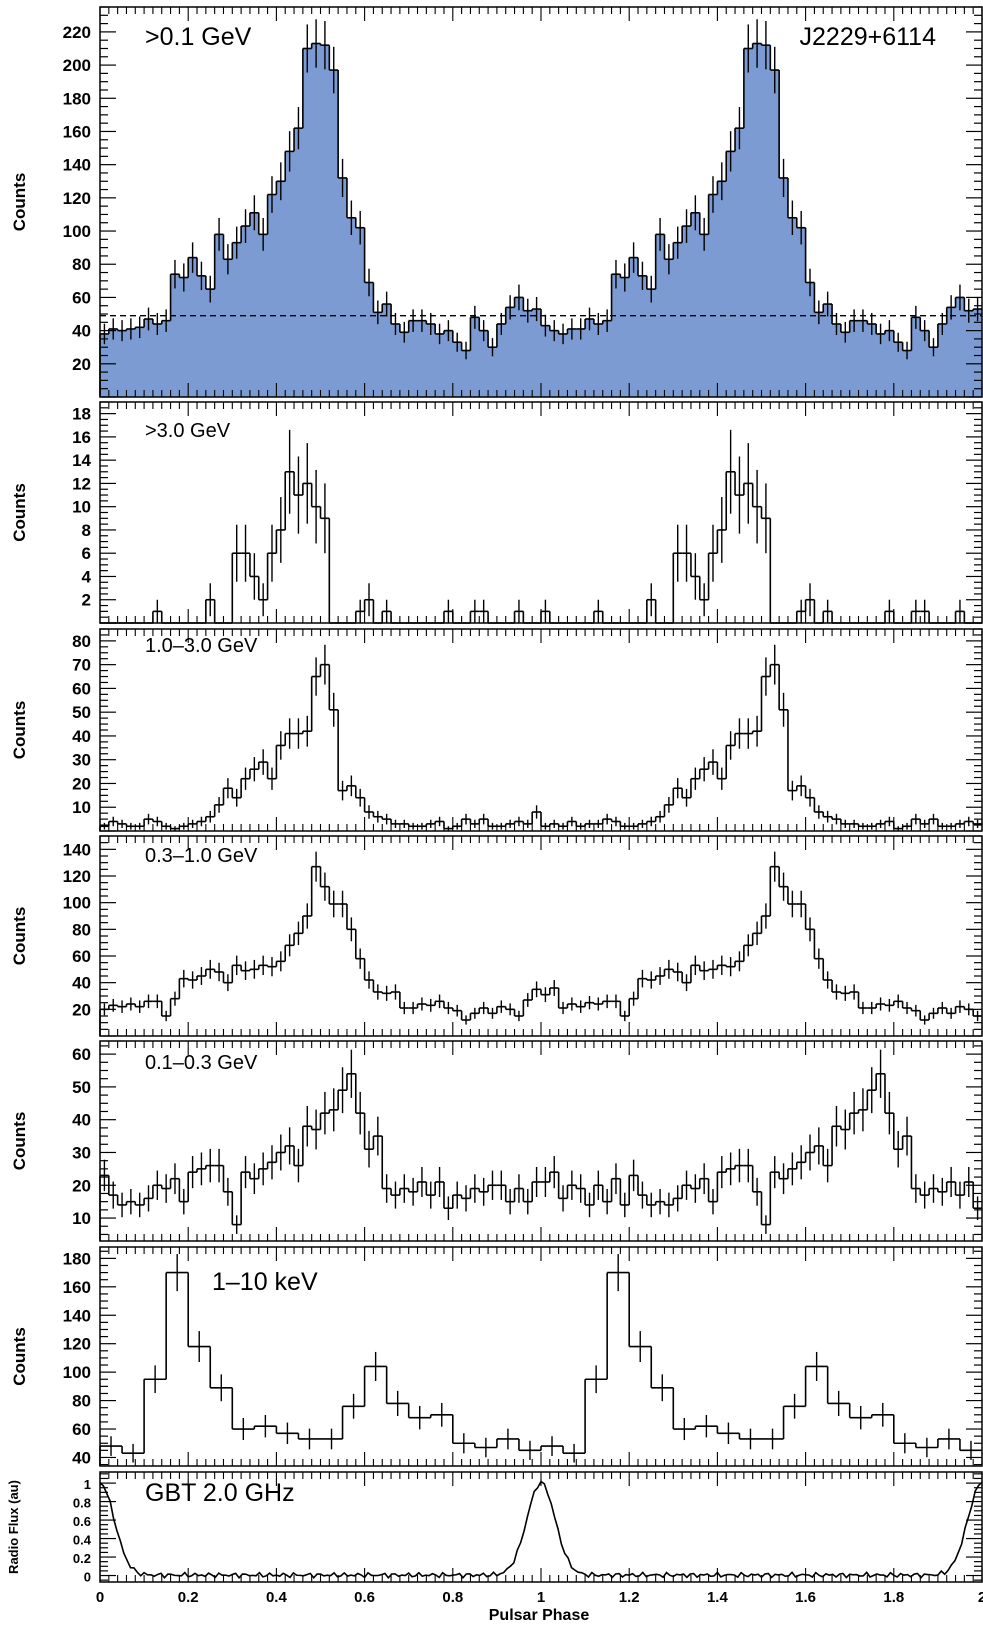 The width and height of the screenshot is (983, 1626). What do you see at coordinates (277, 1597) in the screenshot?
I see `x-tick-label: 0.4` at bounding box center [277, 1597].